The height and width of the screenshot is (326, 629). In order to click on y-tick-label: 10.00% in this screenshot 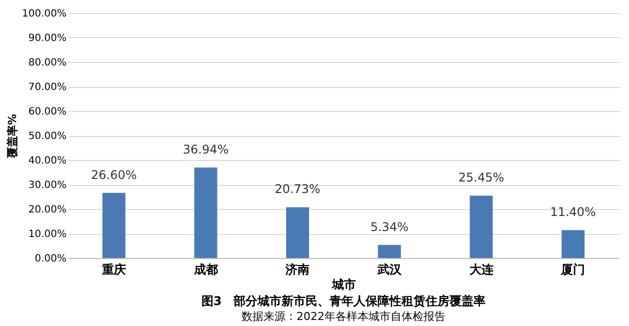, I will do `click(47, 234)`.